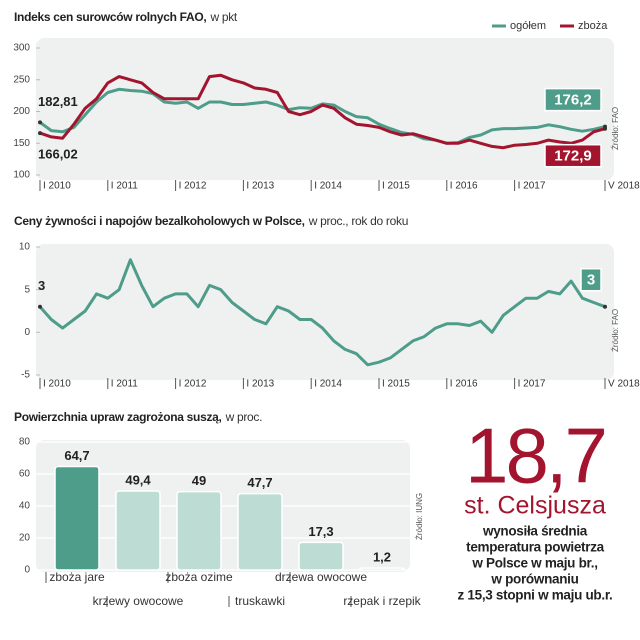  What do you see at coordinates (25, 474) in the screenshot?
I see `y-tick-label: 60` at bounding box center [25, 474].